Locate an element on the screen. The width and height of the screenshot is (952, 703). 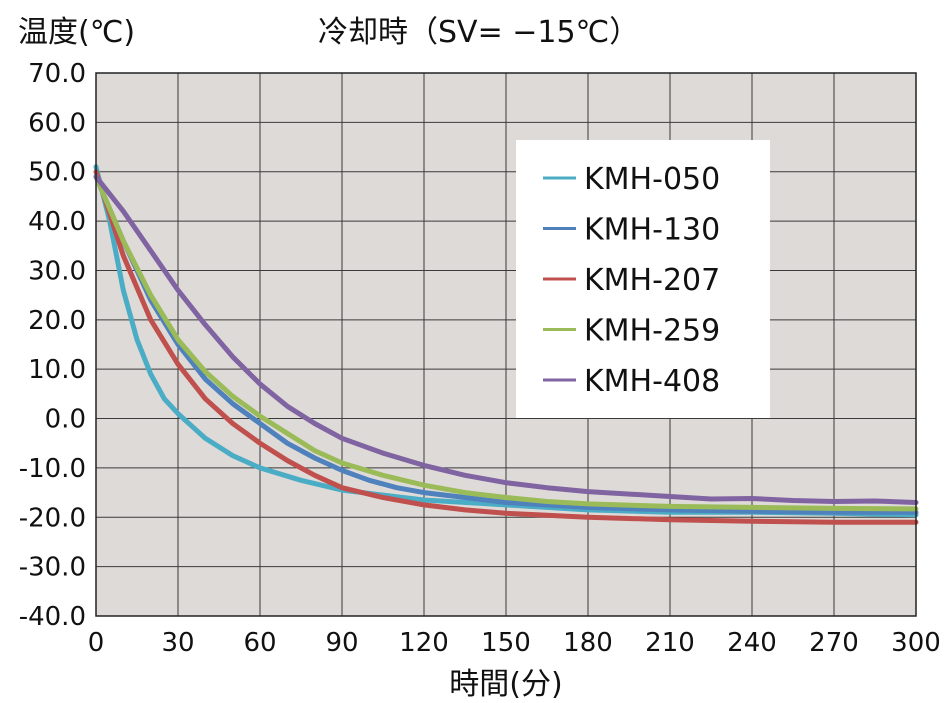
legend: KMH-050 KMH-130 KMH-207 KMH-259 KMH-408 is located at coordinates (643, 279).